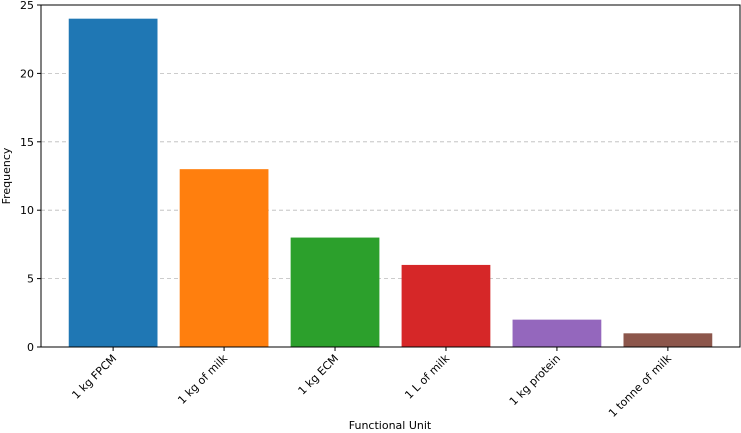  Describe the element at coordinates (202, 378) in the screenshot. I see `x-tick-label: 1 kg of milk` at that location.